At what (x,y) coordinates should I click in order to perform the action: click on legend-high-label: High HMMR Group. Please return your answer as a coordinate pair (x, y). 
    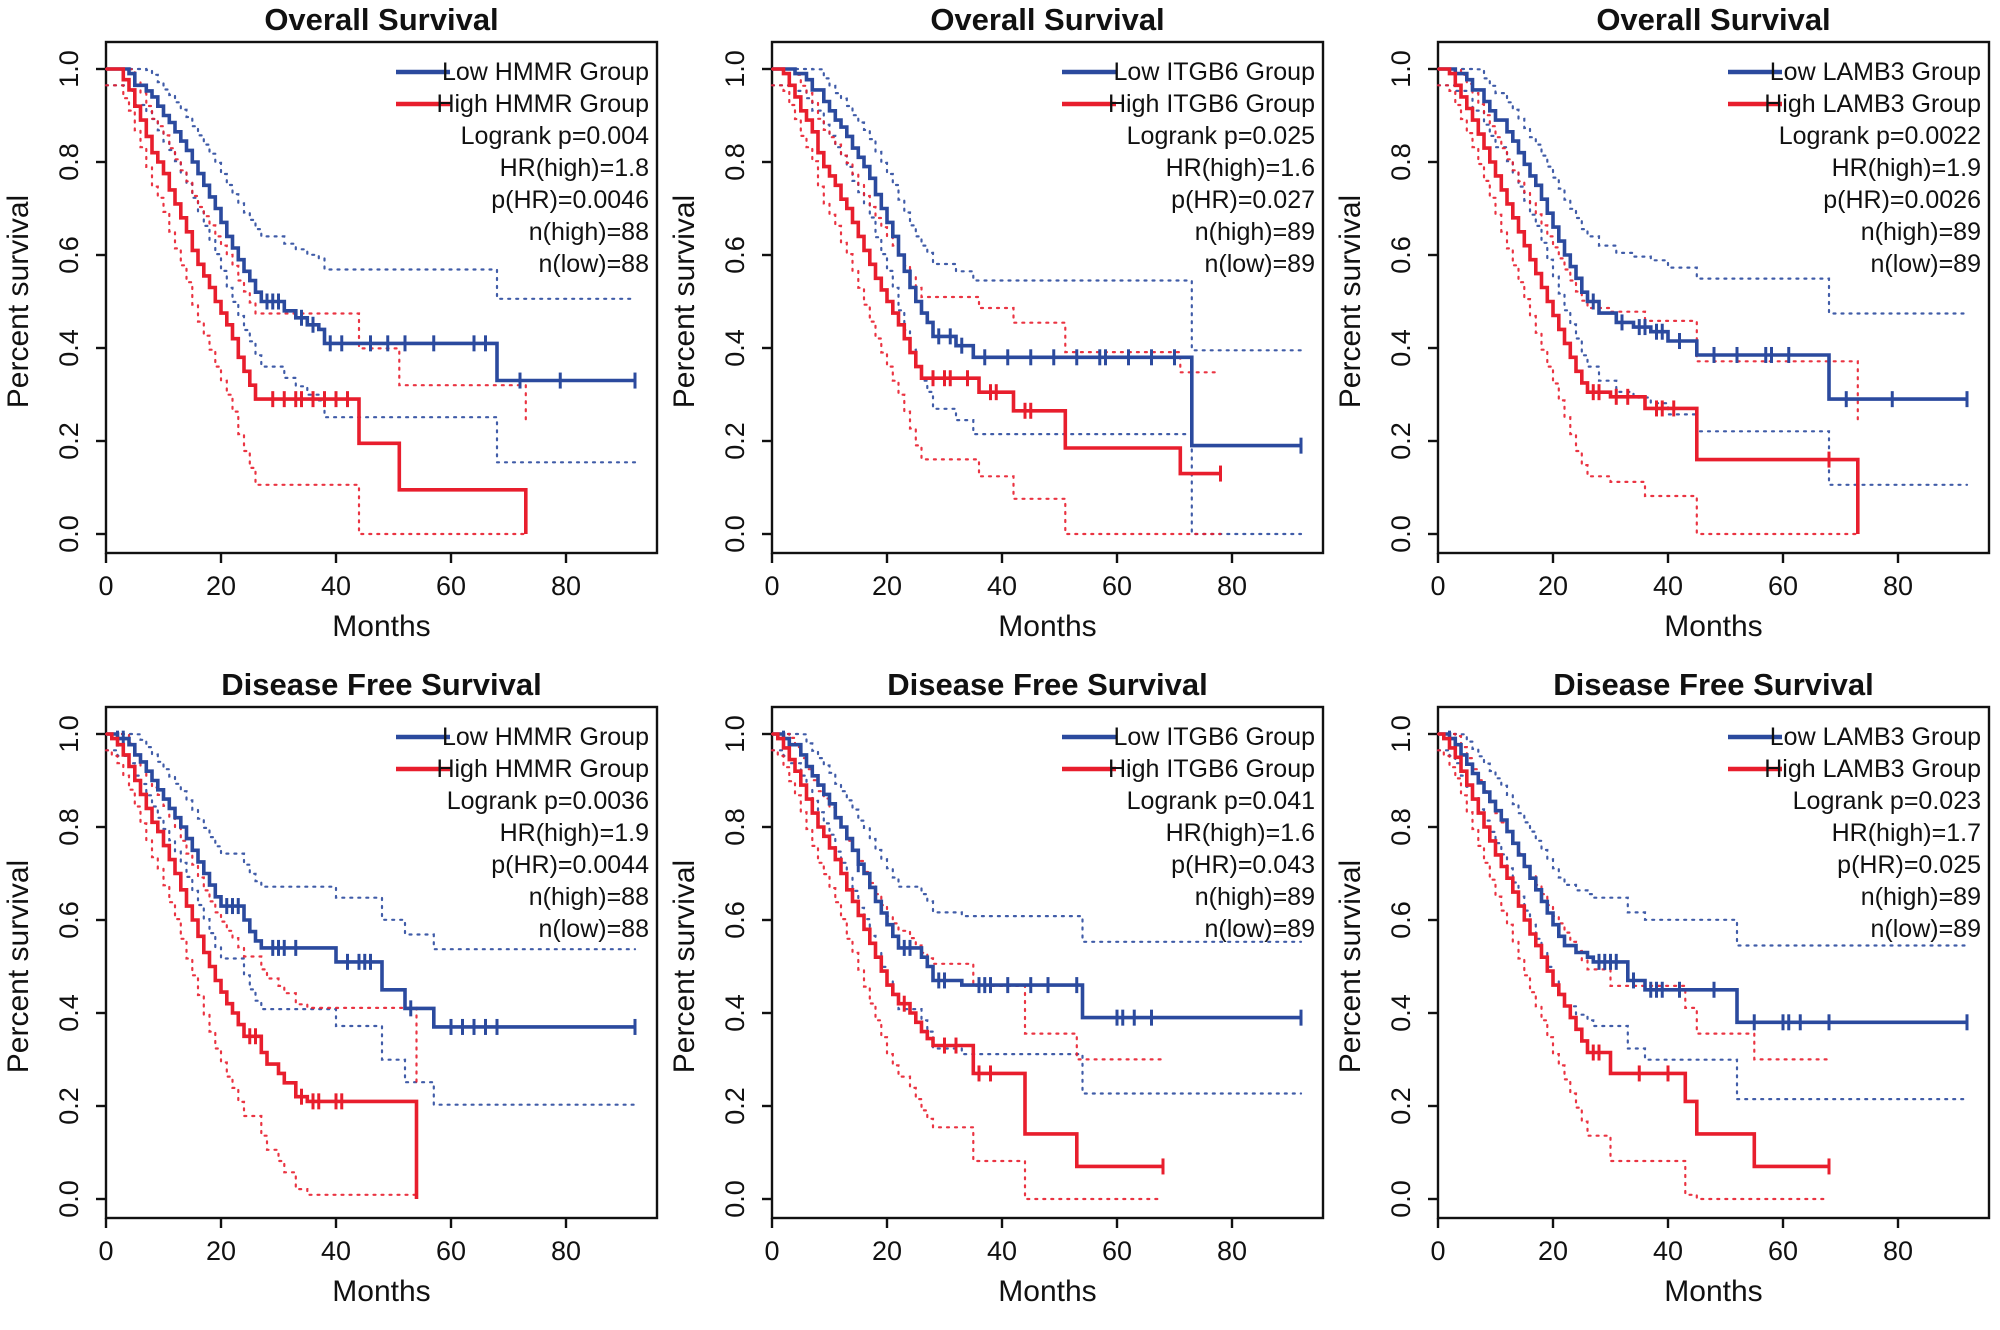
    Looking at the image, I should click on (542, 104).